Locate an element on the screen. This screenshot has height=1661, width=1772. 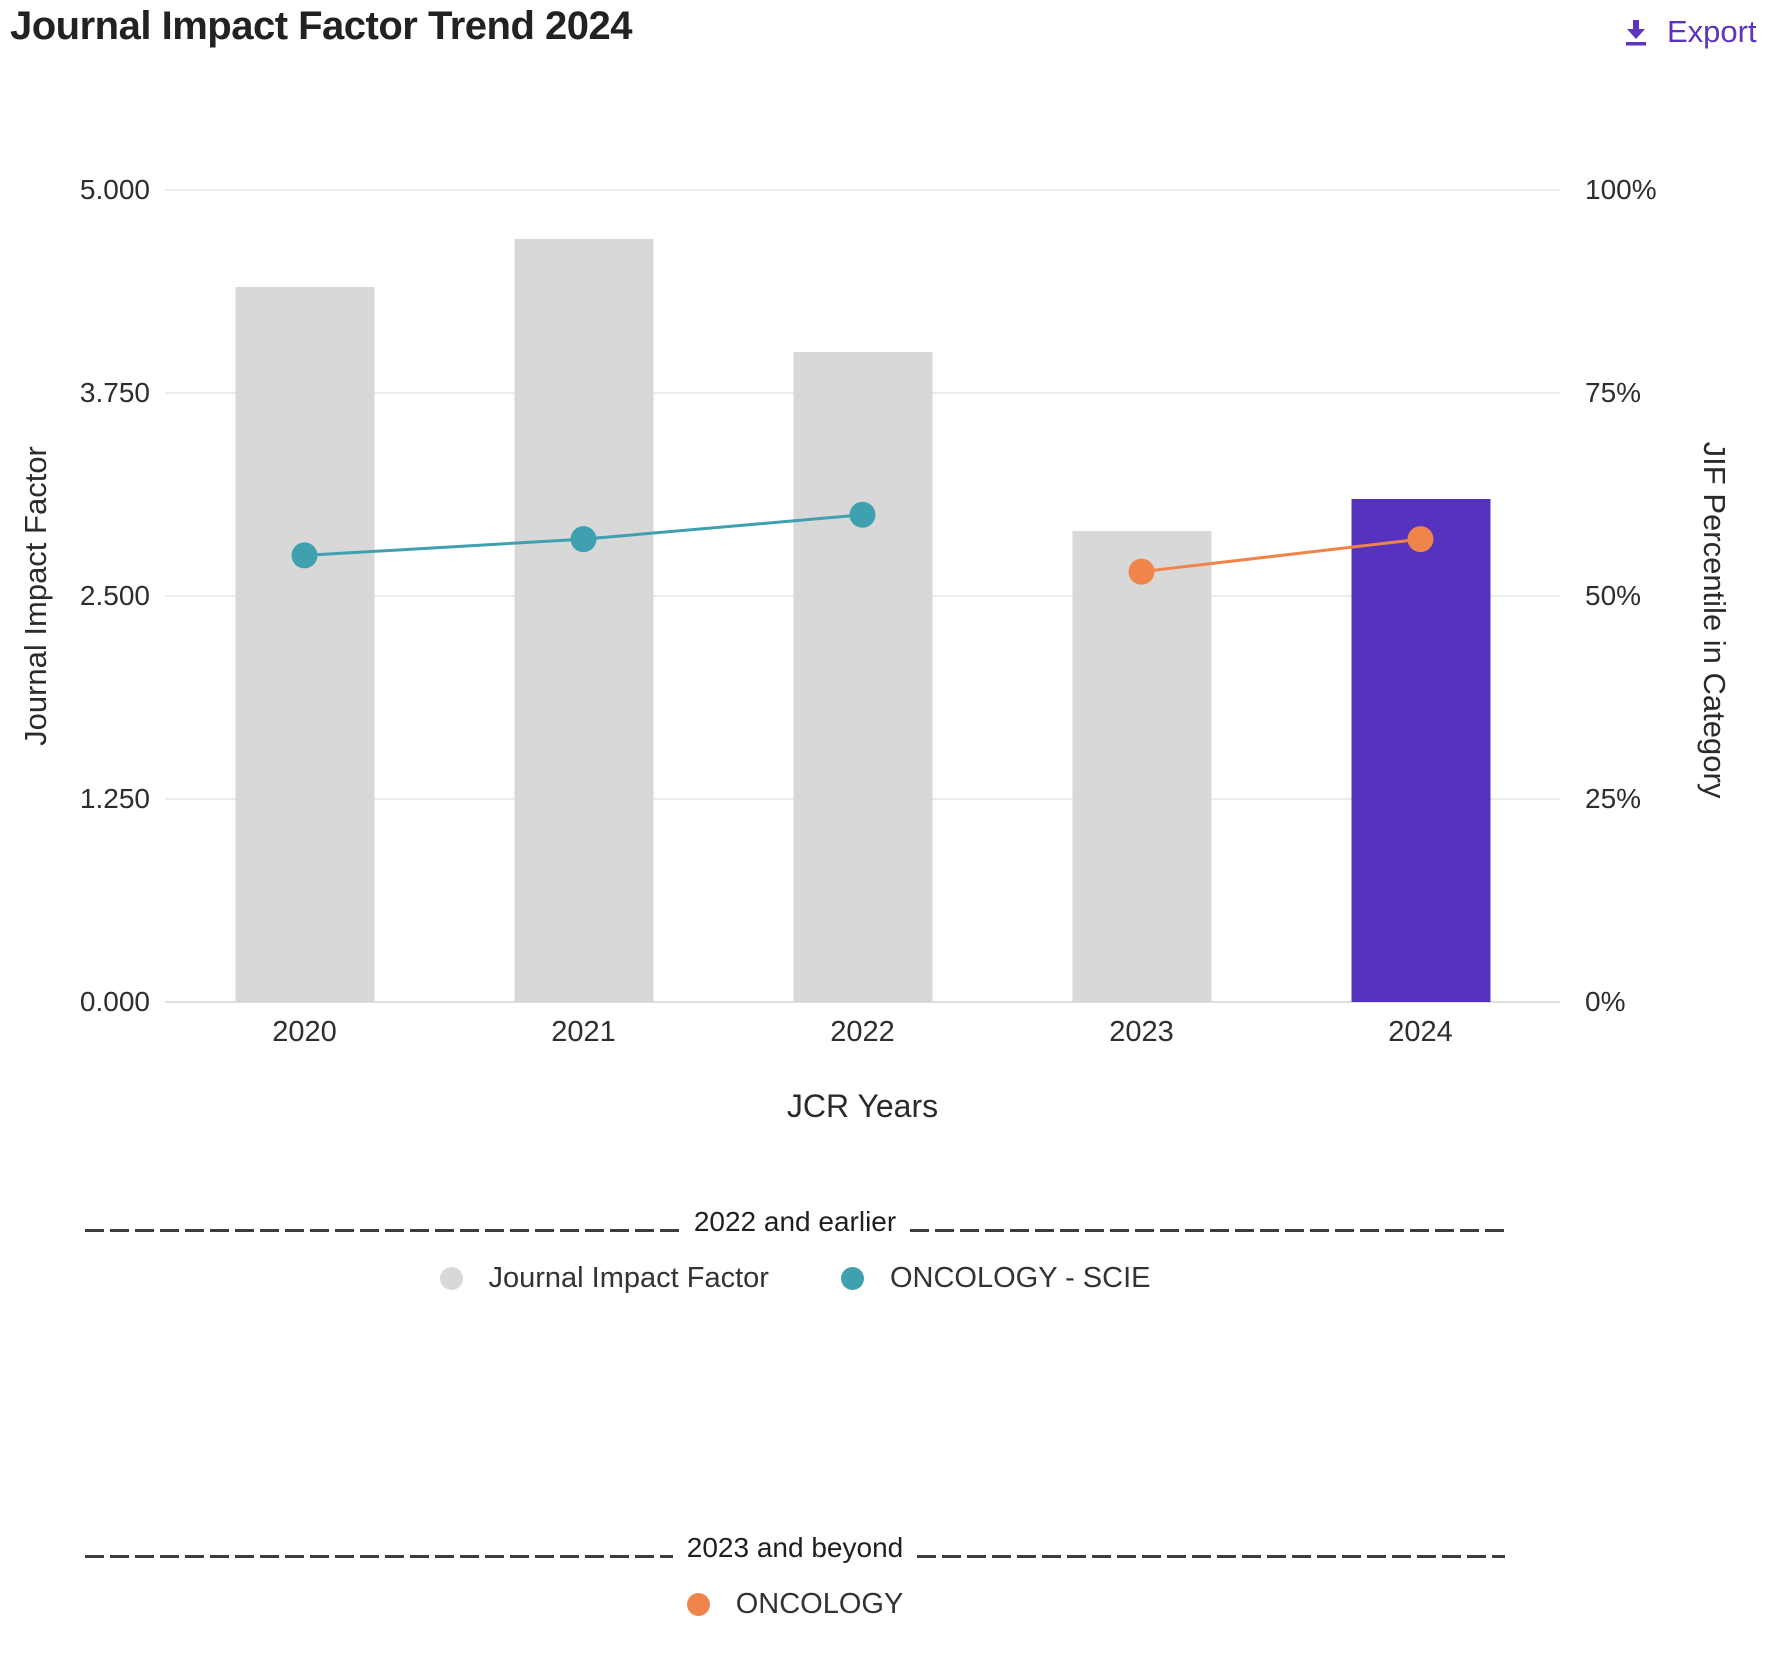
legend-item: ONCOLOGY - SCIE is located at coordinates (995, 1278).